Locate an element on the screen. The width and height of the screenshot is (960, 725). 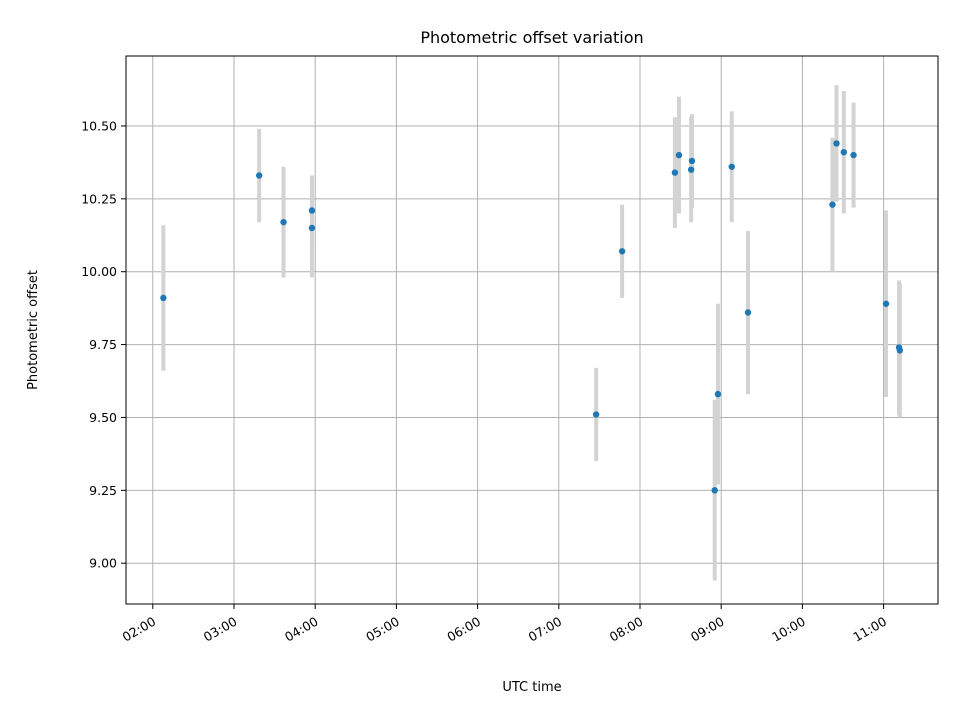
y-axis-ticks: 9.00 9.25 9.50 9.75 10.00 10.25 10.50 is located at coordinates (103, 344).